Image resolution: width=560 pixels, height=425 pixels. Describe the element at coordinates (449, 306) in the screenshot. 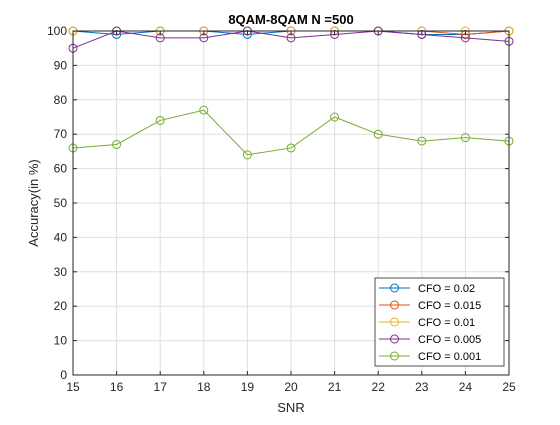

I see `legend-label: CFO = 0.015` at that location.